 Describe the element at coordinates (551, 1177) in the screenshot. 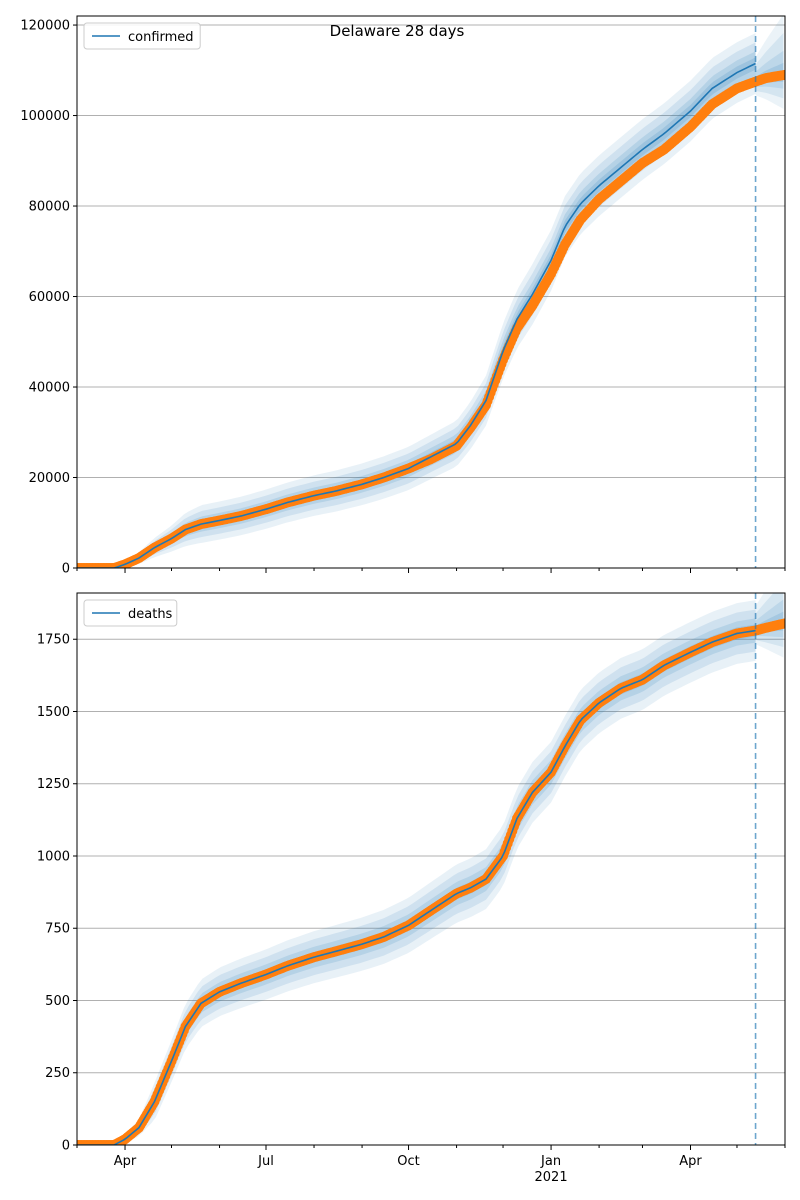

I see `x-tick-year-label: 2021` at that location.